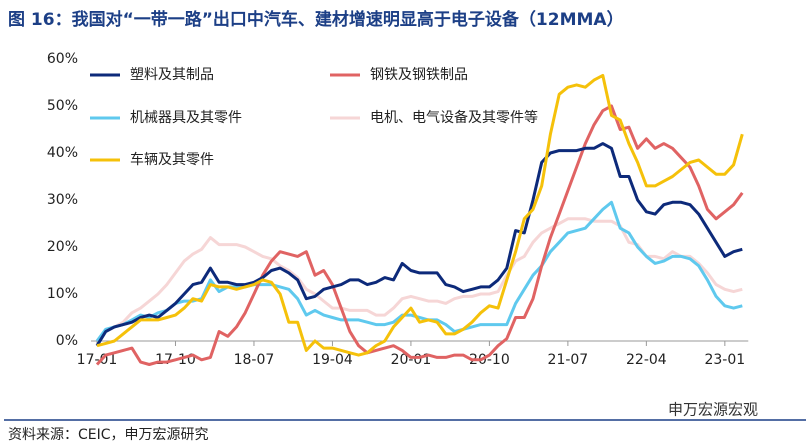 Image resolution: width=810 pixels, height=447 pixels. What do you see at coordinates (67, 341) in the screenshot?
I see `y-tick-label: 0%` at bounding box center [67, 341].